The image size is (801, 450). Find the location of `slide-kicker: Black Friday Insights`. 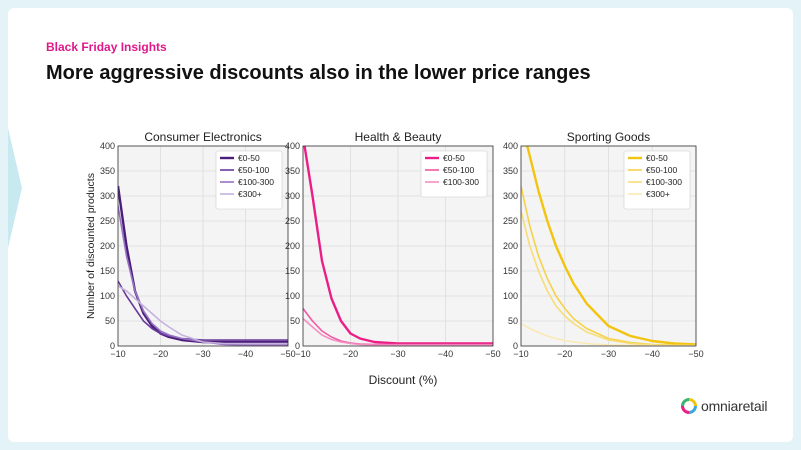

slide-kicker: Black Friday Insights is located at coordinates (106, 47).